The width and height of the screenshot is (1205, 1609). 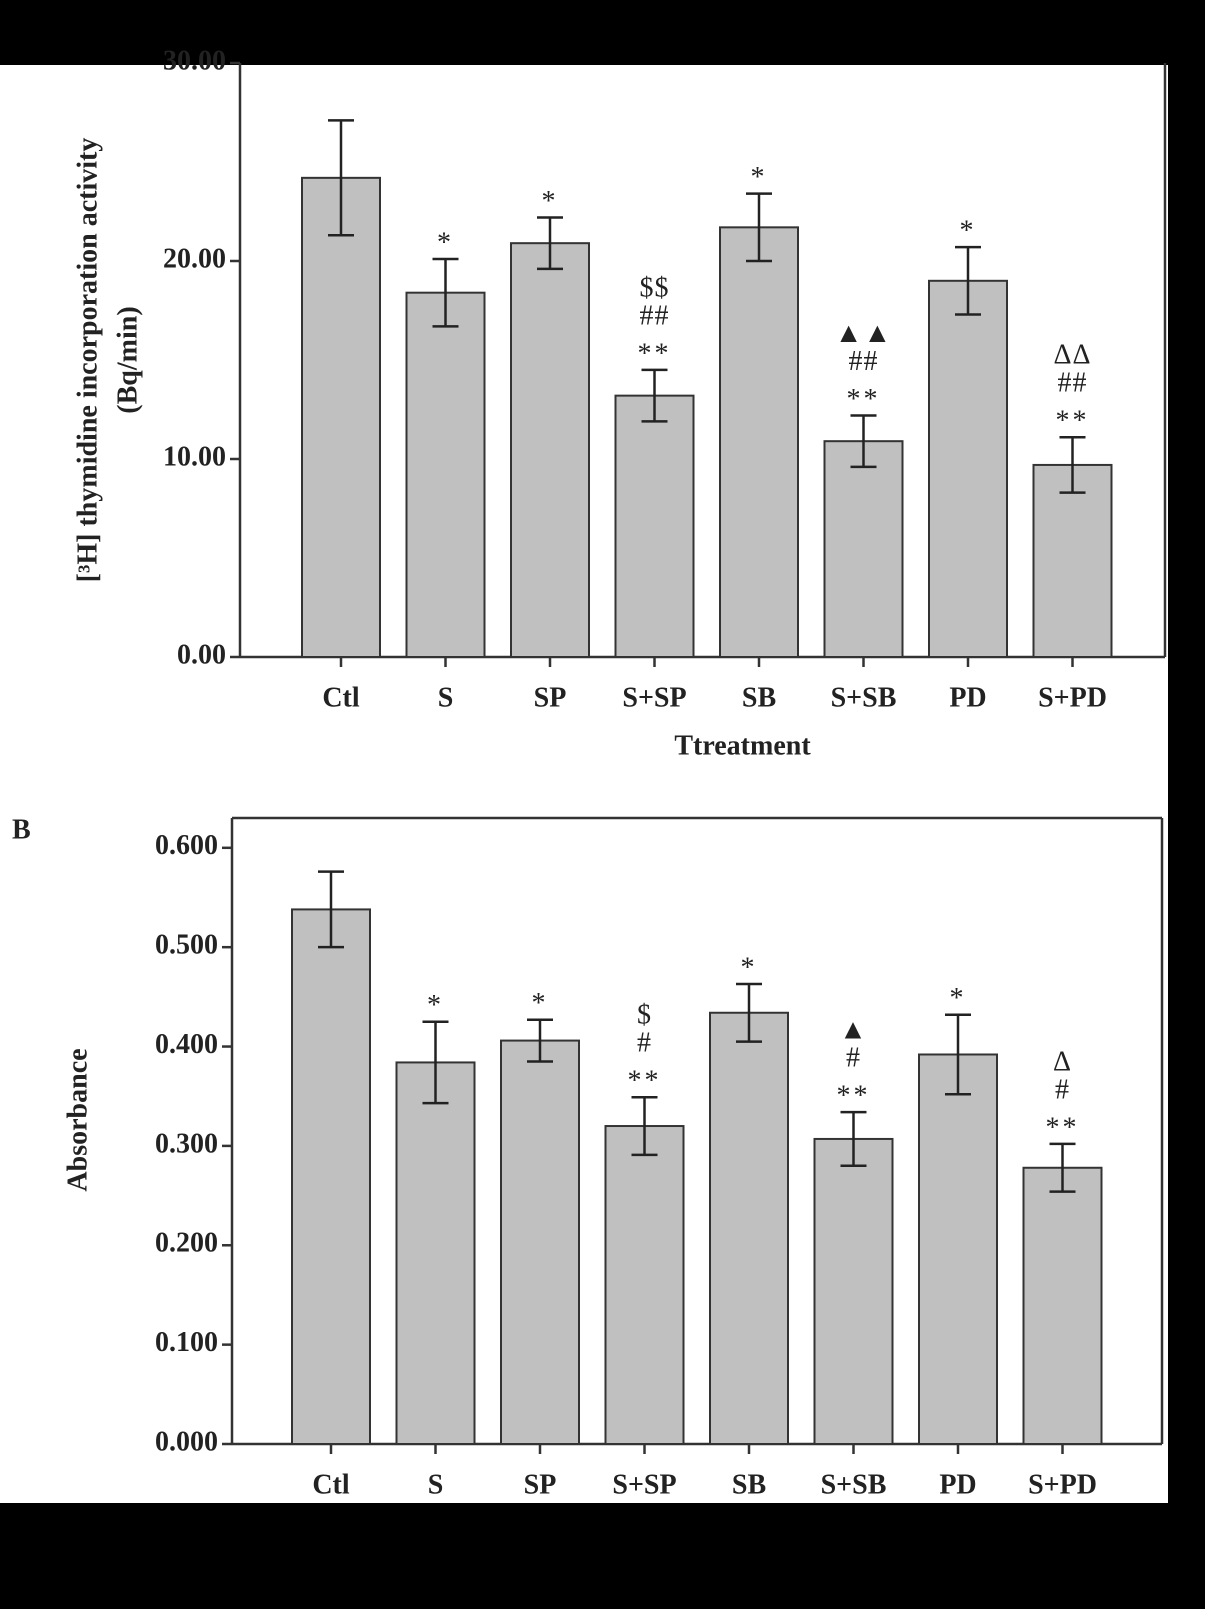 What do you see at coordinates (21, 829) in the screenshot?
I see `panel-label: B` at bounding box center [21, 829].